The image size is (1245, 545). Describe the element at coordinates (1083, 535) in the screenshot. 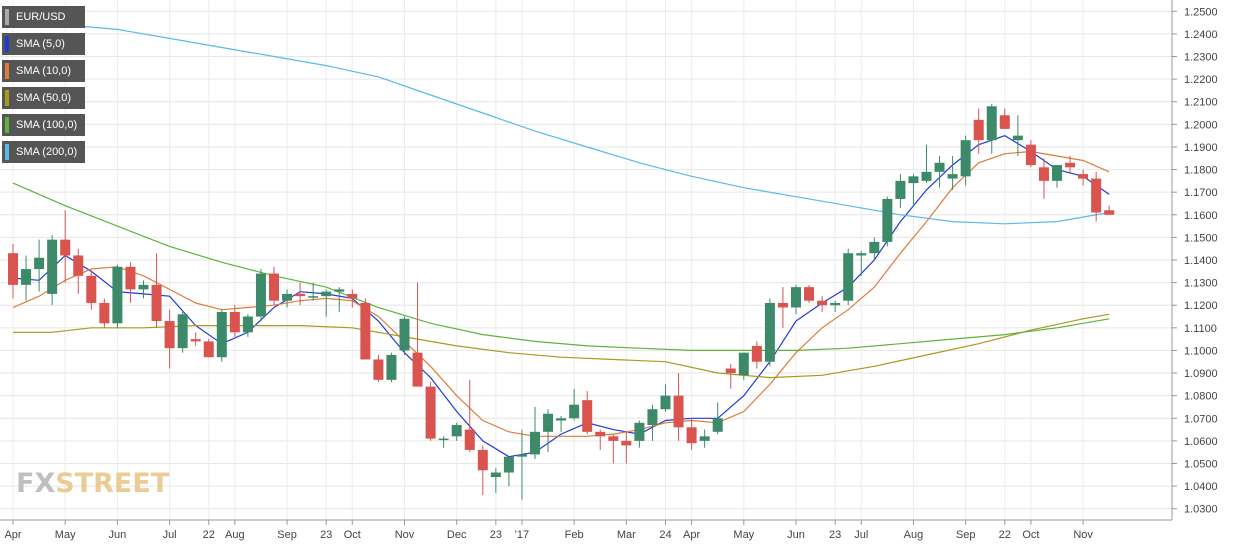

I see `x-tick-label: Nov` at that location.